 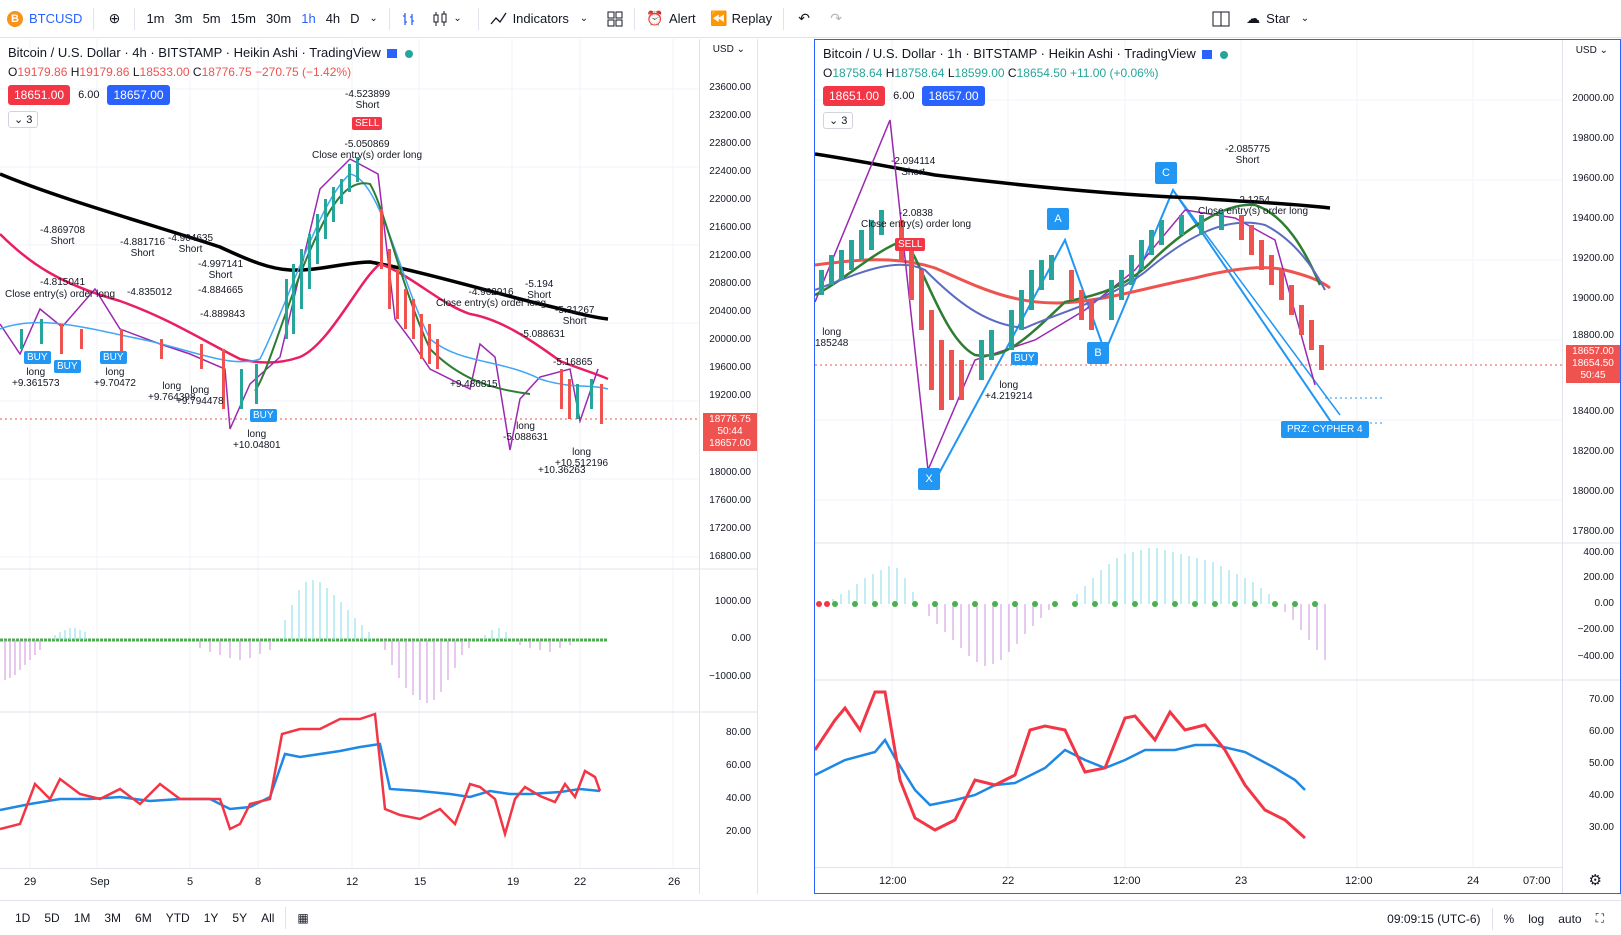 What do you see at coordinates (1223, 54) in the screenshot?
I see `market-status-icon` at bounding box center [1223, 54].